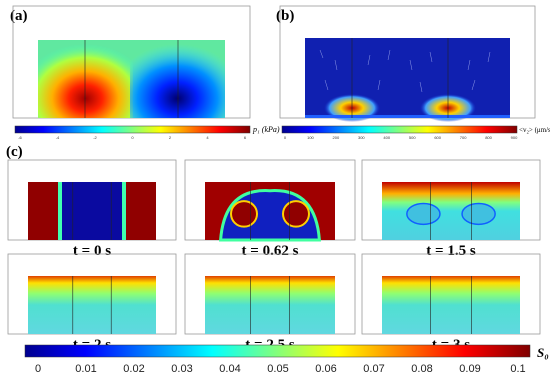  Describe the element at coordinates (373, 369) in the screenshot. I see `colorbar-tick-label: 0.07` at that location.